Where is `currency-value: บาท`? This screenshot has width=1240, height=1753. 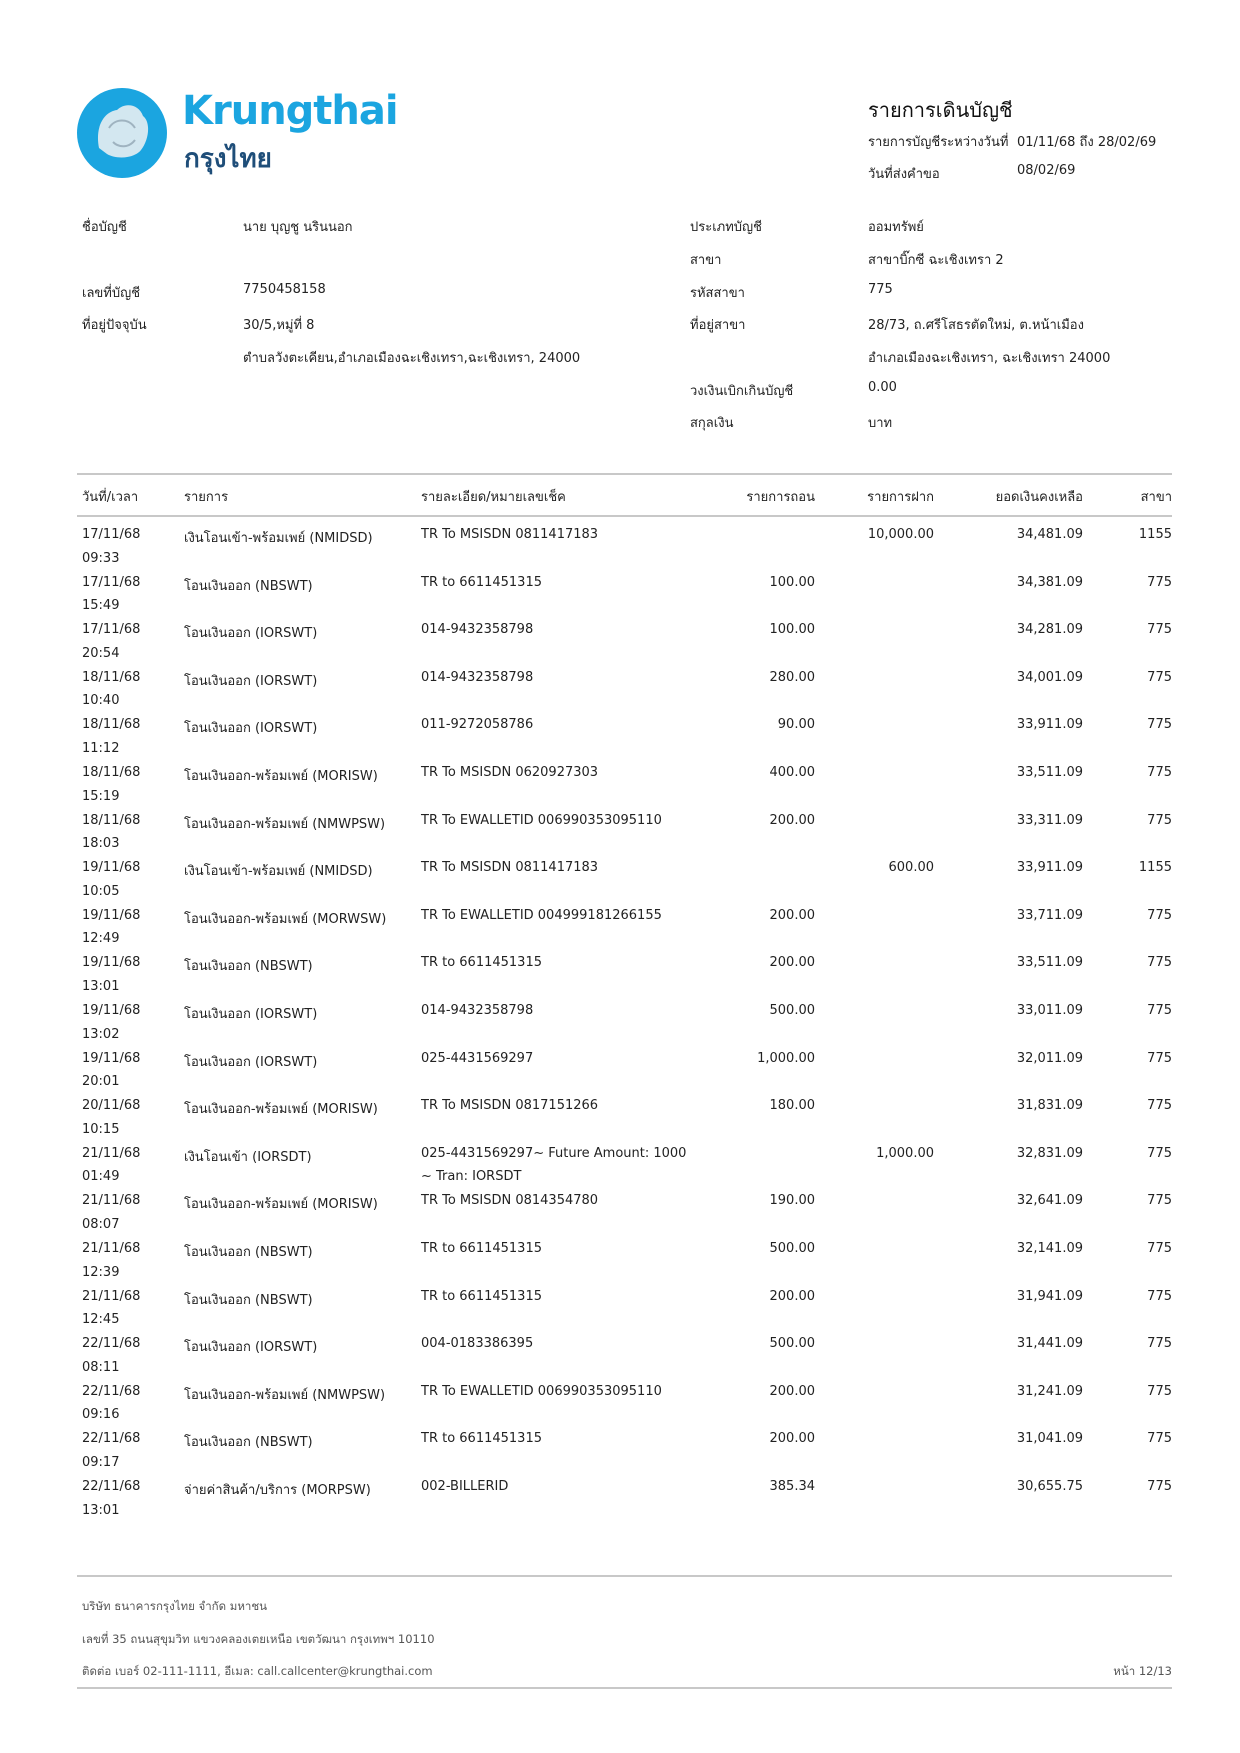
currency-value: บาท is located at coordinates (880, 423).